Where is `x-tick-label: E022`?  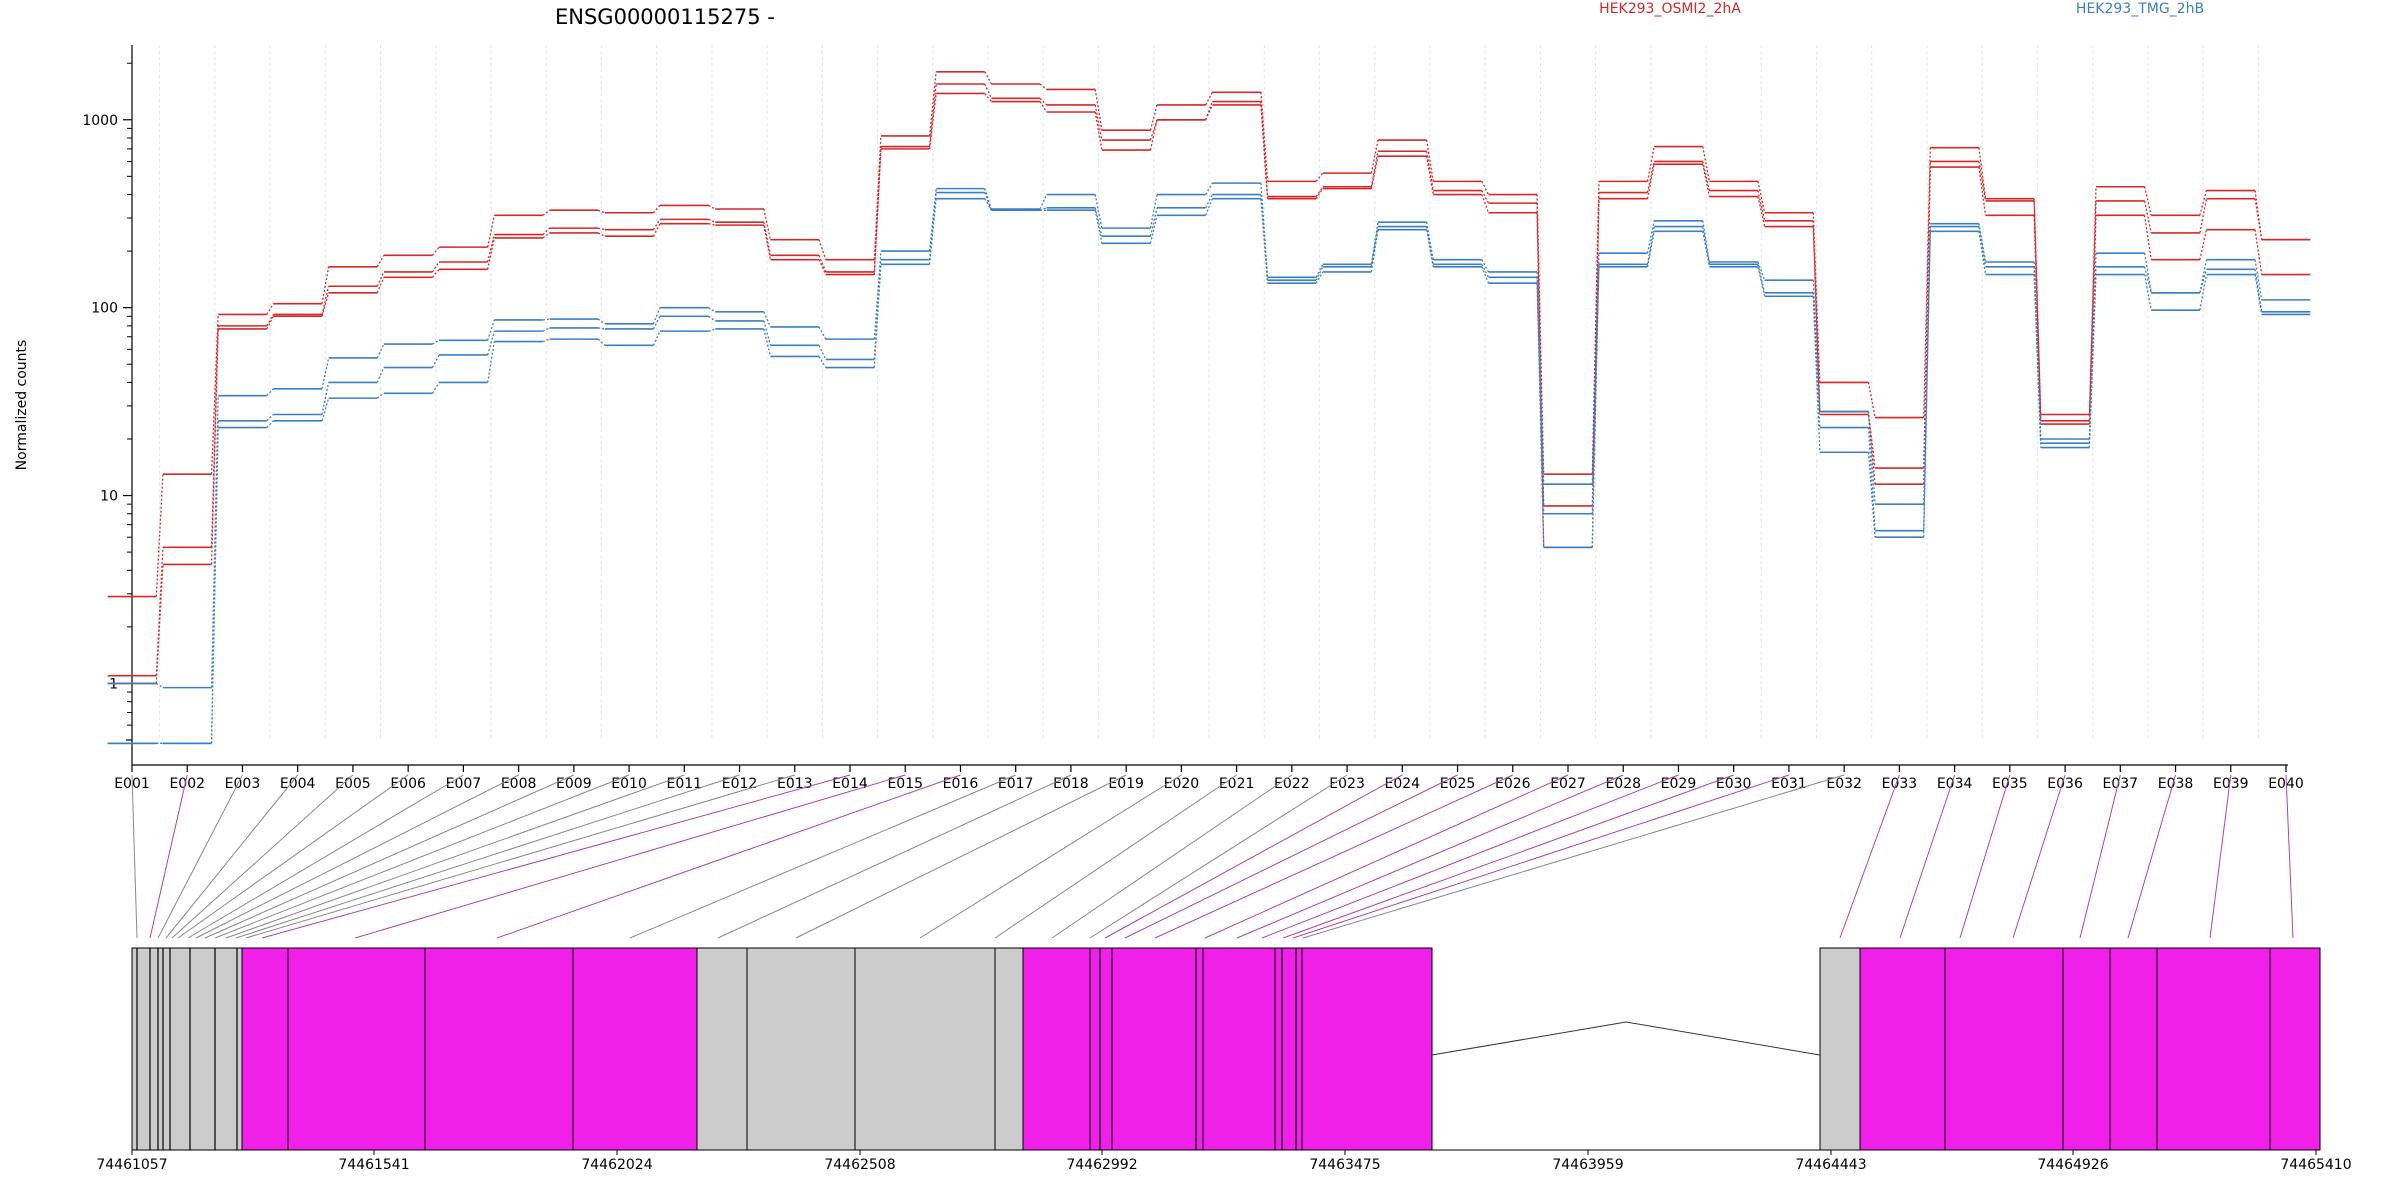 x-tick-label: E022 is located at coordinates (1292, 784).